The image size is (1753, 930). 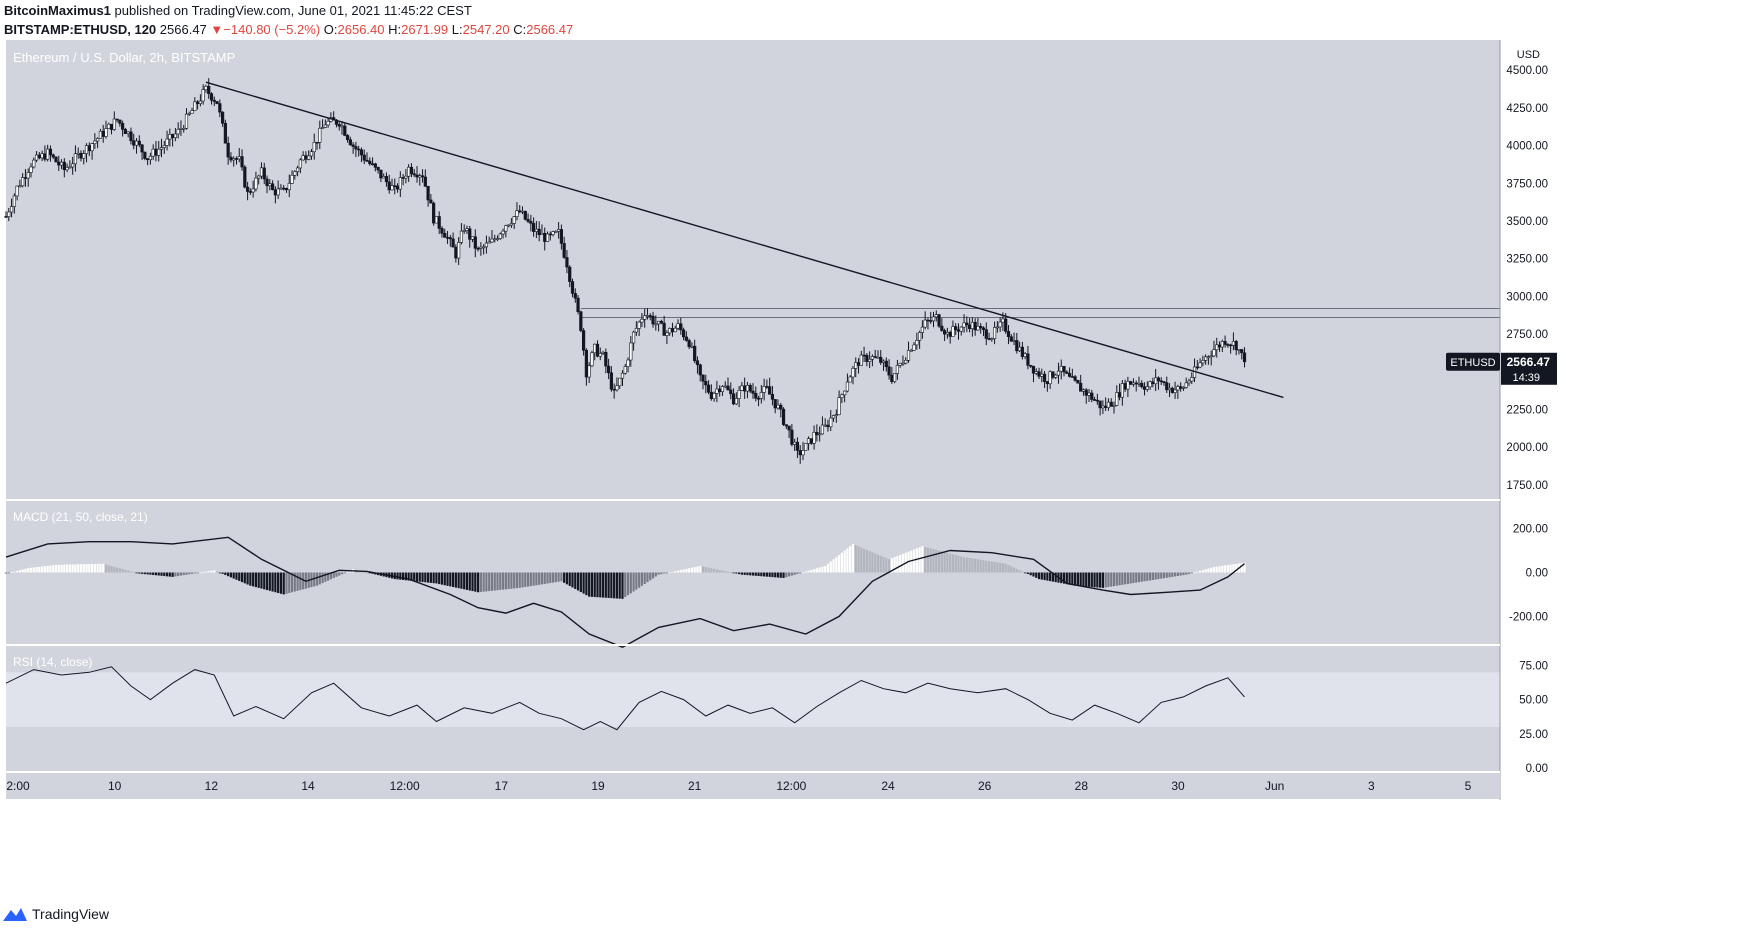 I want to click on time-axis-label: 10, so click(x=115, y=786).